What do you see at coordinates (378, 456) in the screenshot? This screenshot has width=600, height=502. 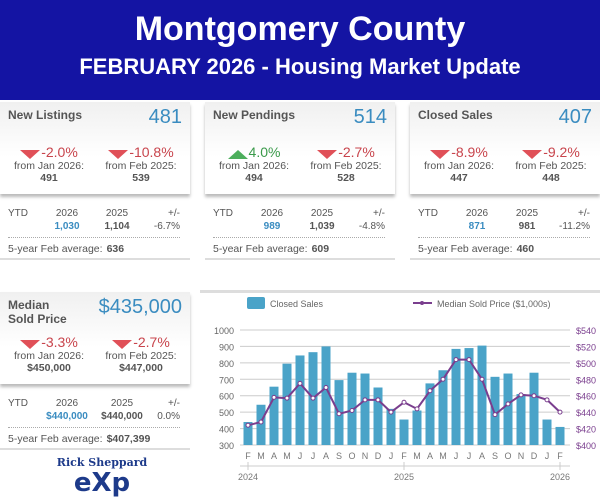 I see `month-label: D` at bounding box center [378, 456].